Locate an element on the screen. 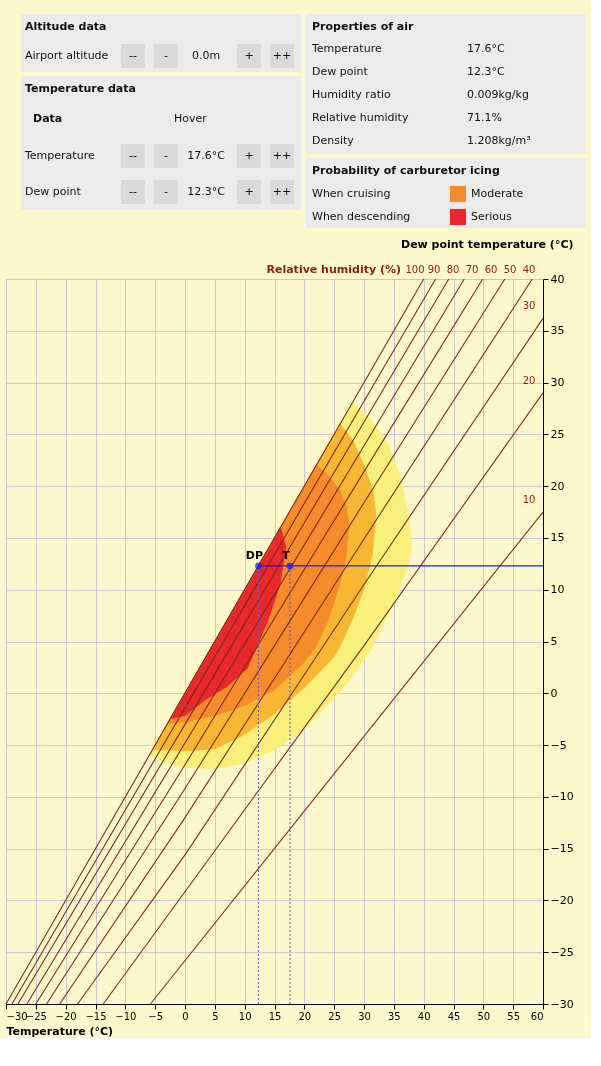  series-label: 20 is located at coordinates (529, 380).